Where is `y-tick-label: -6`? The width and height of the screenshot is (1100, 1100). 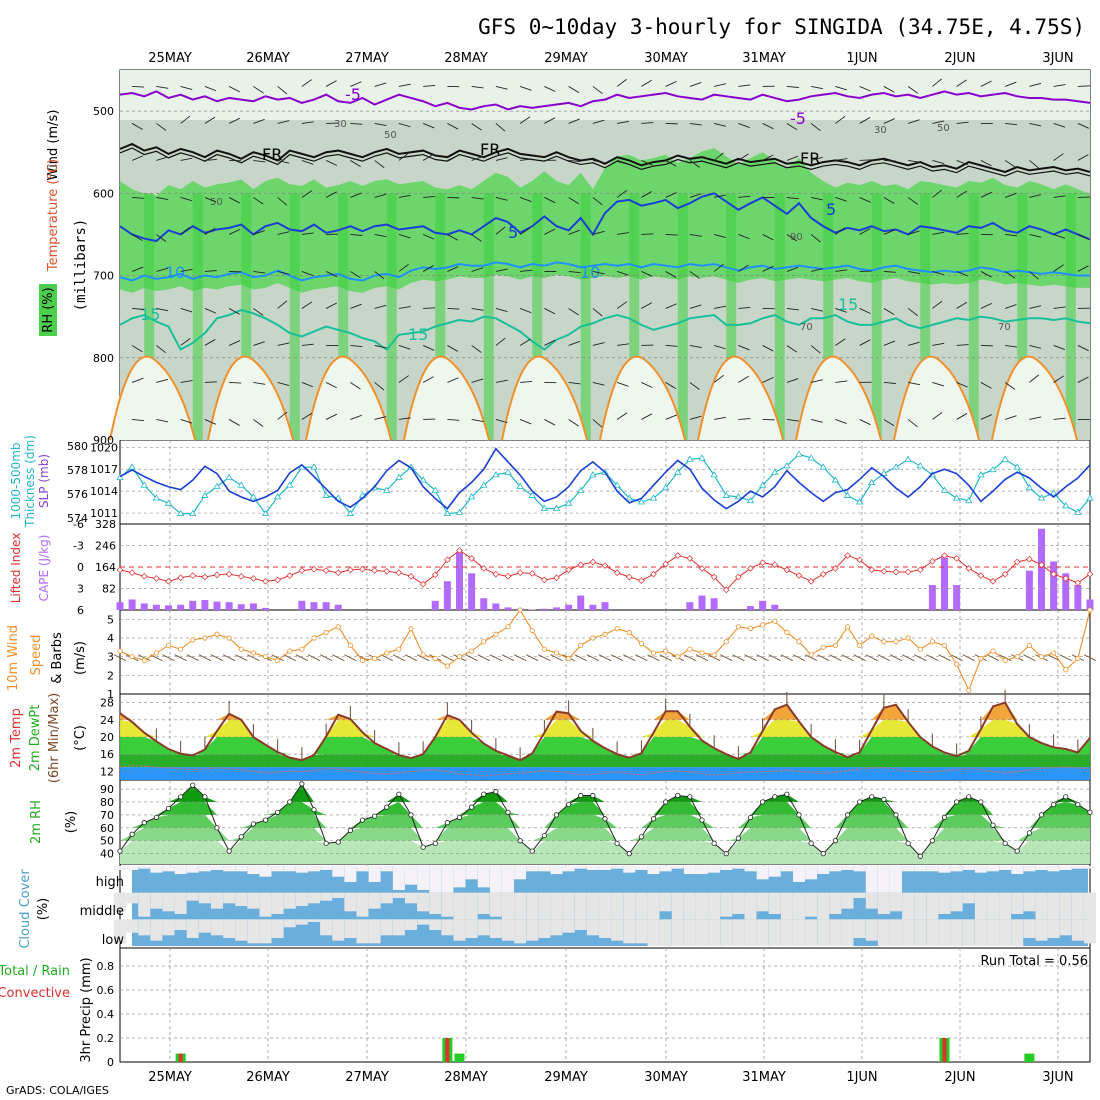
y-tick-label: -6 is located at coordinates (78, 524).